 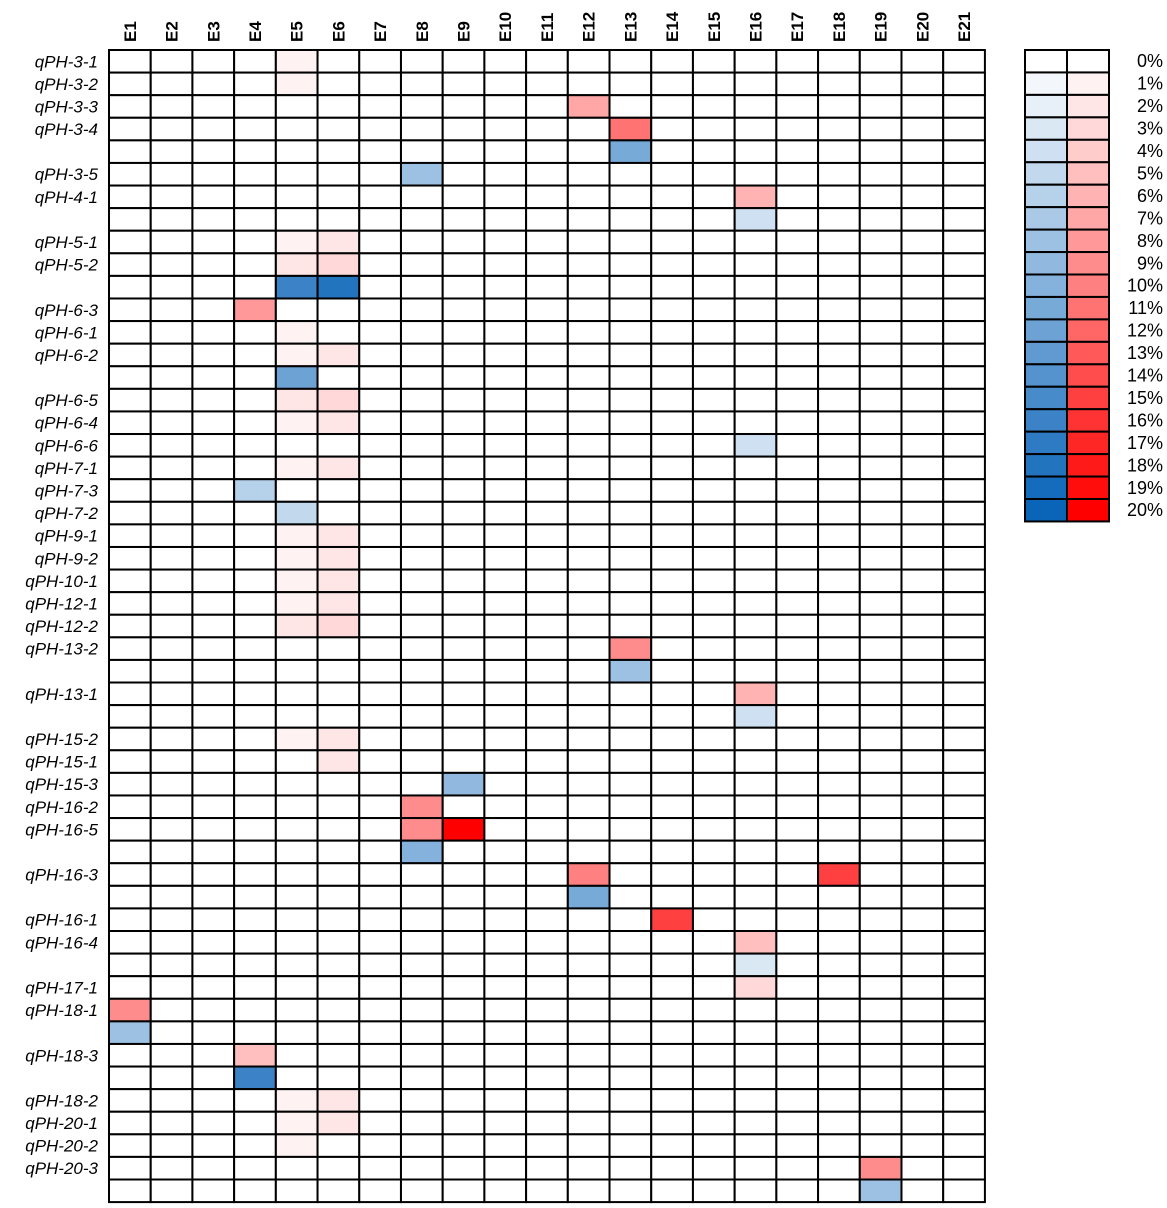 What do you see at coordinates (61, 603) in the screenshot?
I see `row-label: qPH-12-1` at bounding box center [61, 603].